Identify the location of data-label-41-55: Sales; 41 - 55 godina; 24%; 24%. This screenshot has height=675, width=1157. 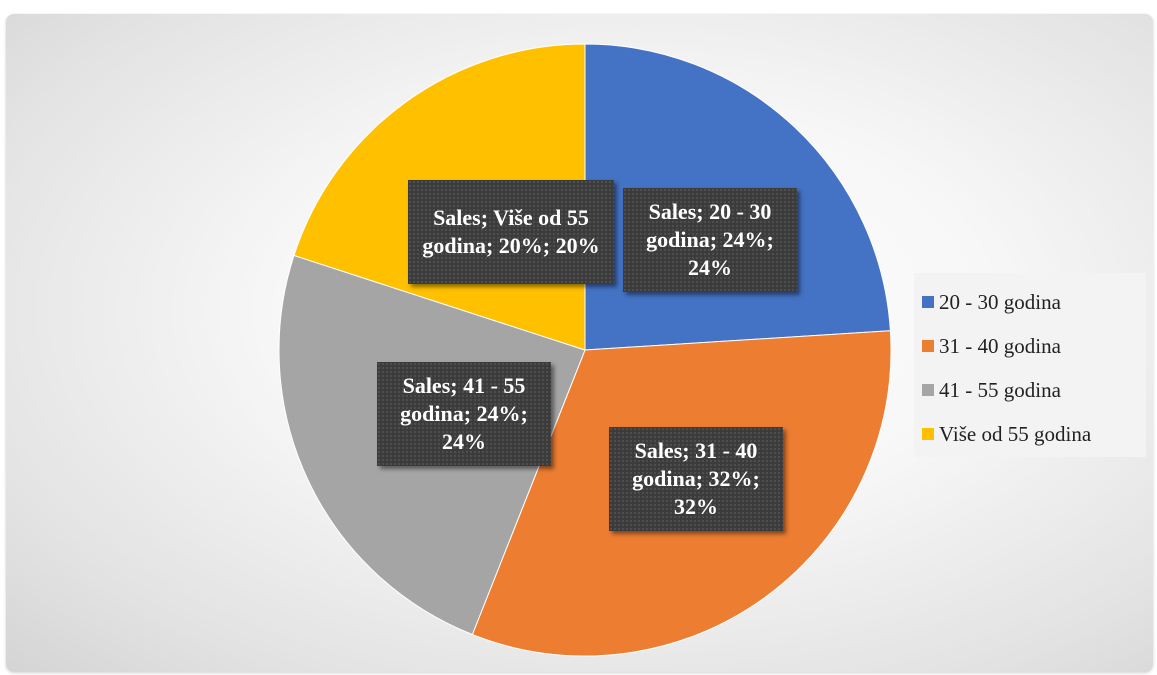
(464, 414).